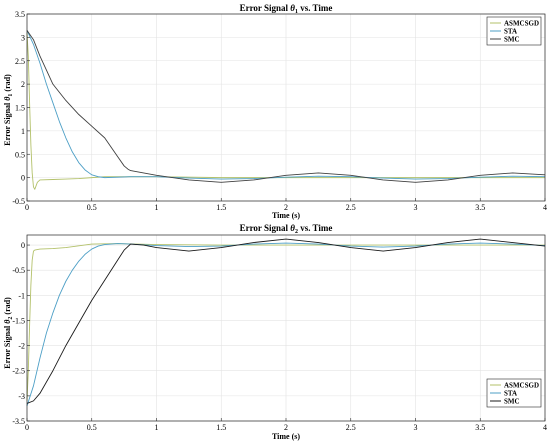  Describe the element at coordinates (18, 371) in the screenshot. I see `y-tick-label: -2.5` at that location.